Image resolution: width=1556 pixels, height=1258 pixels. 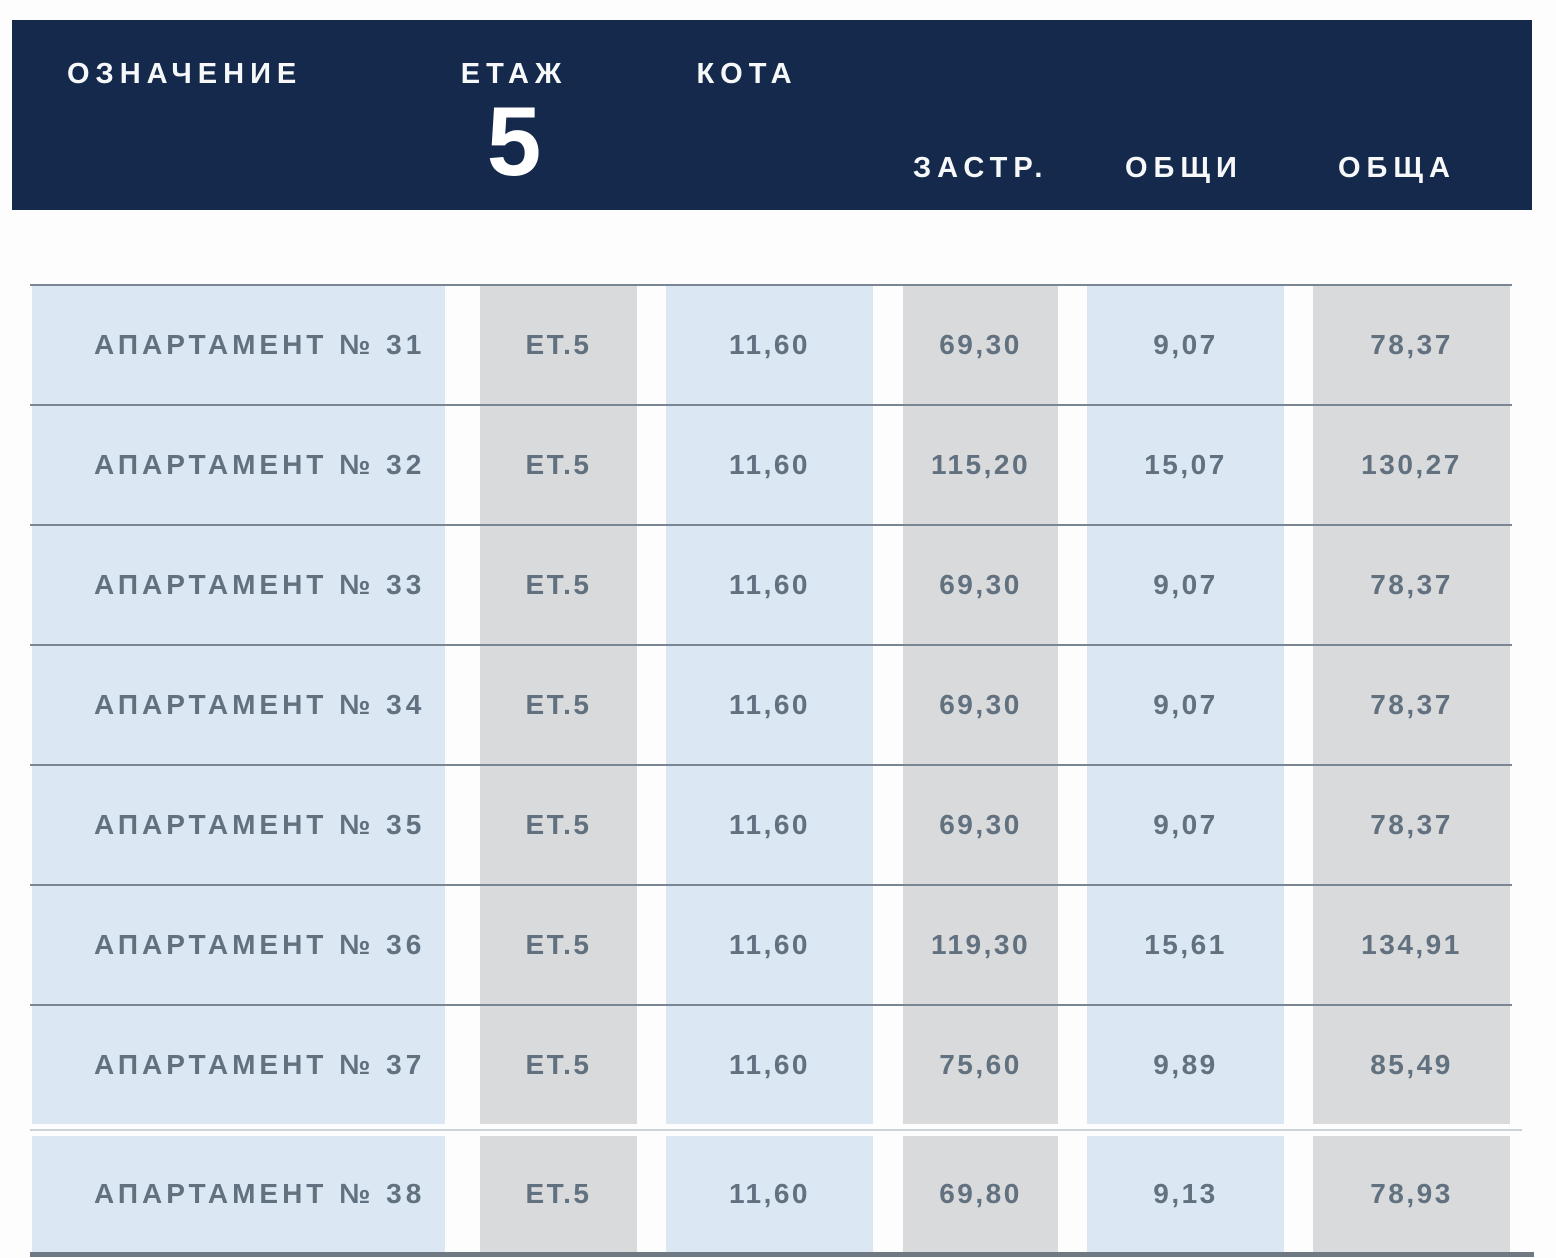 I want to click on cell-common-parts: 15,07, so click(x=1185, y=465).